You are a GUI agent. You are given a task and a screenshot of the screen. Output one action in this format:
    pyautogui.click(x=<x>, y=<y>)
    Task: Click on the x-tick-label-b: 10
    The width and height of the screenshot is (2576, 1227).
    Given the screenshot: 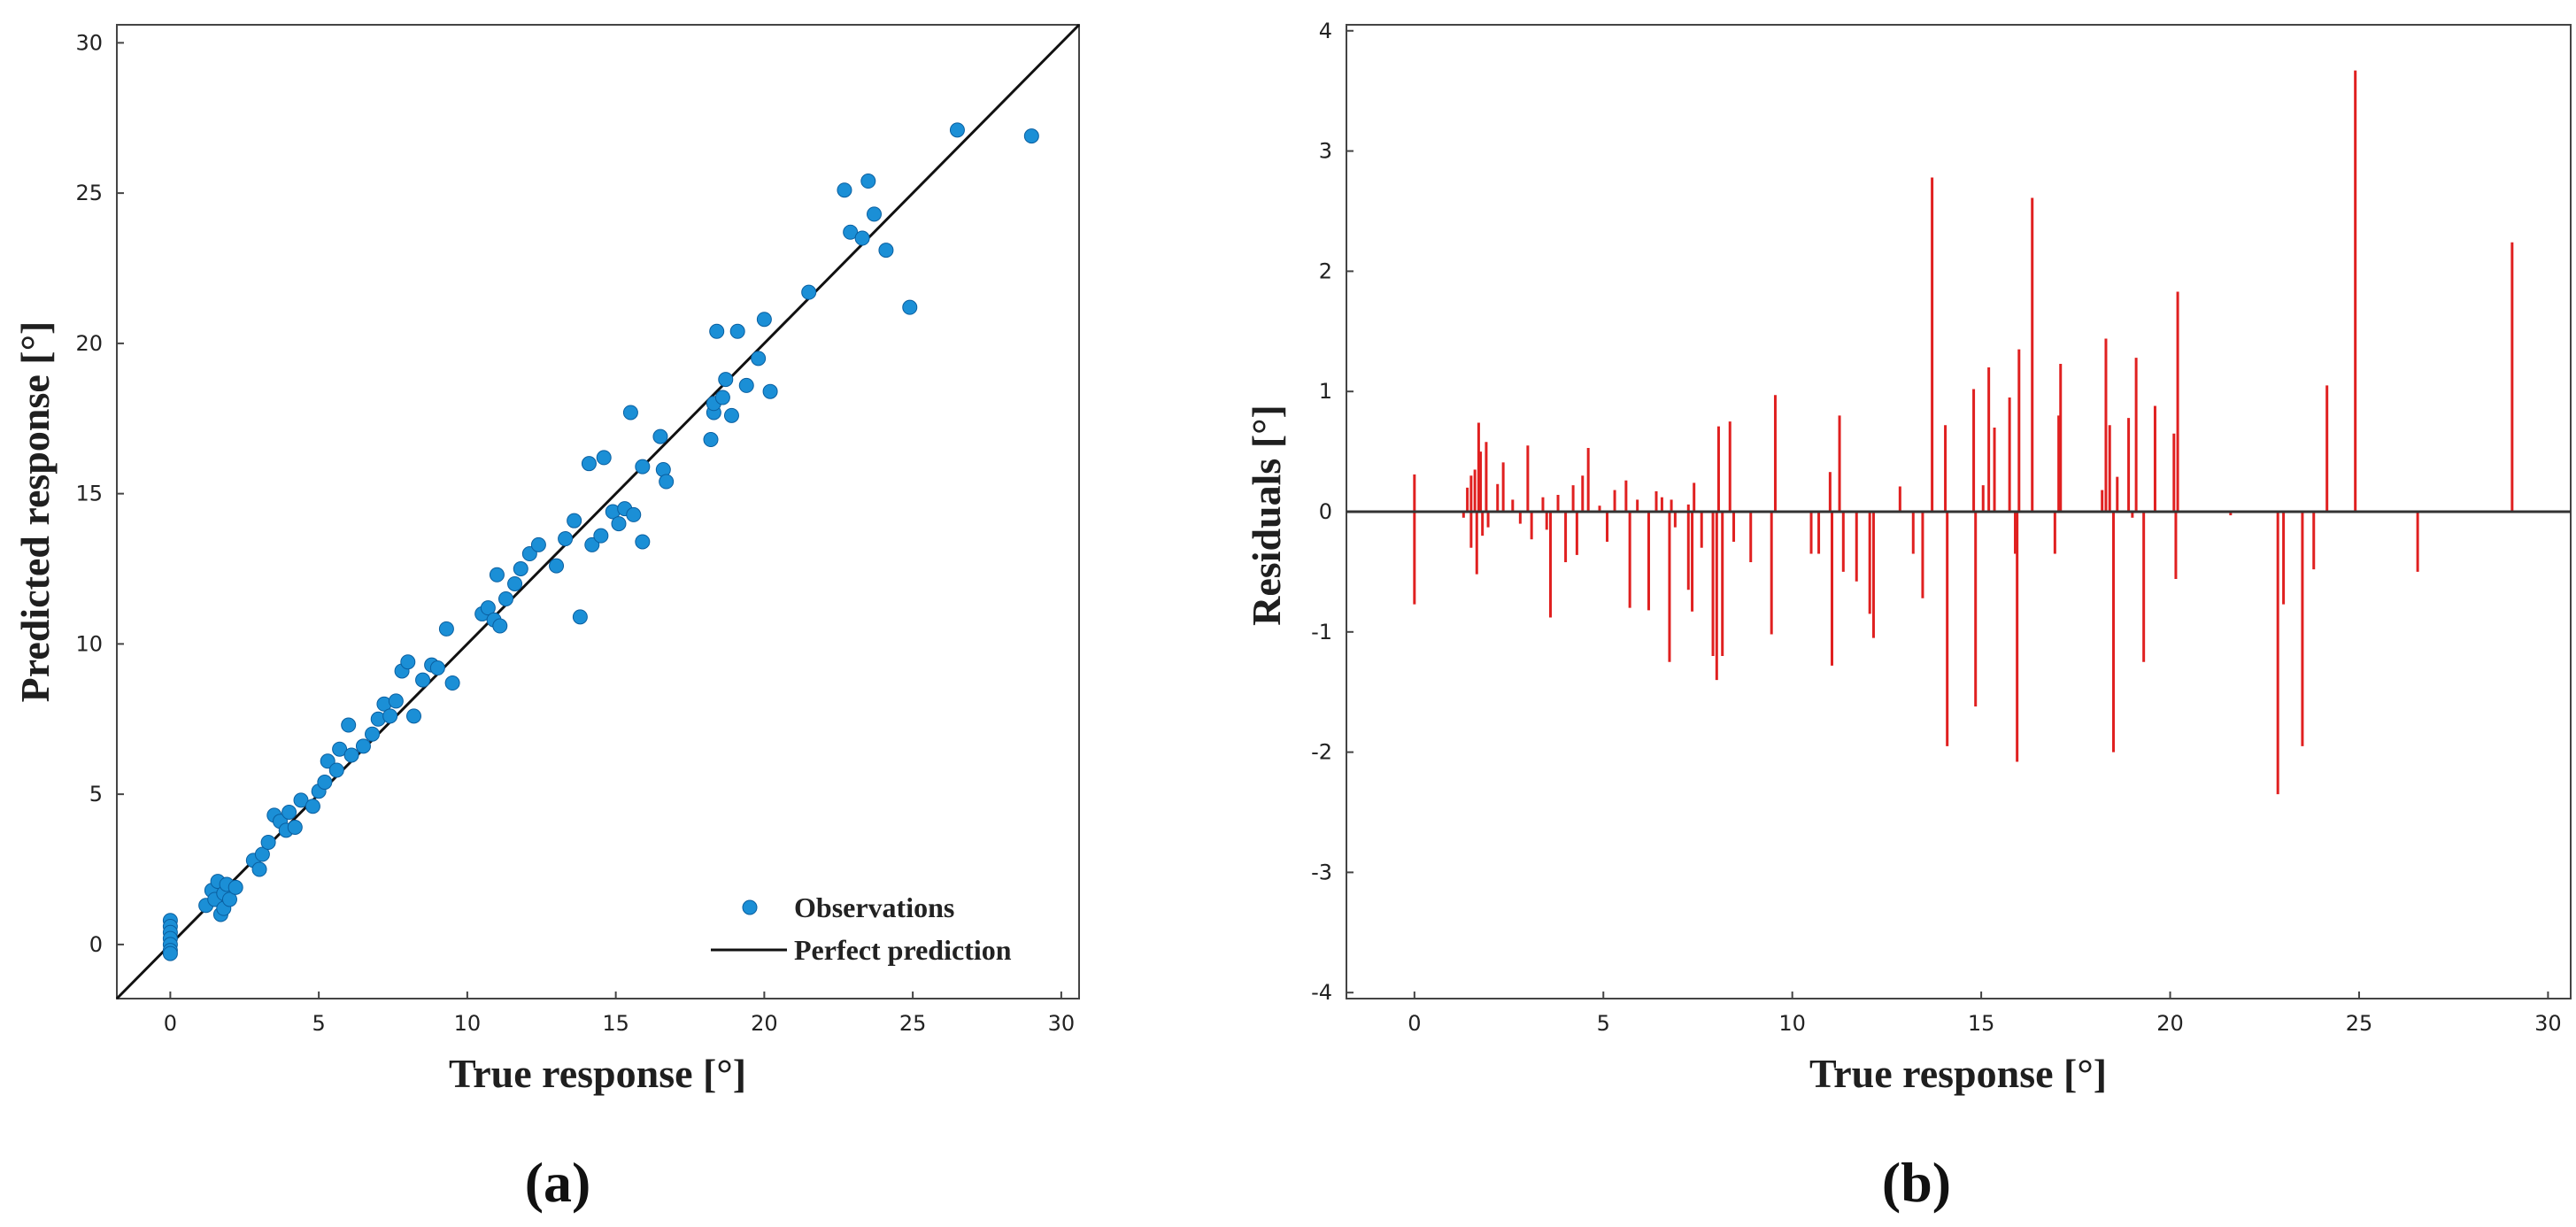 What is the action you would take?
    pyautogui.click(x=1792, y=1023)
    